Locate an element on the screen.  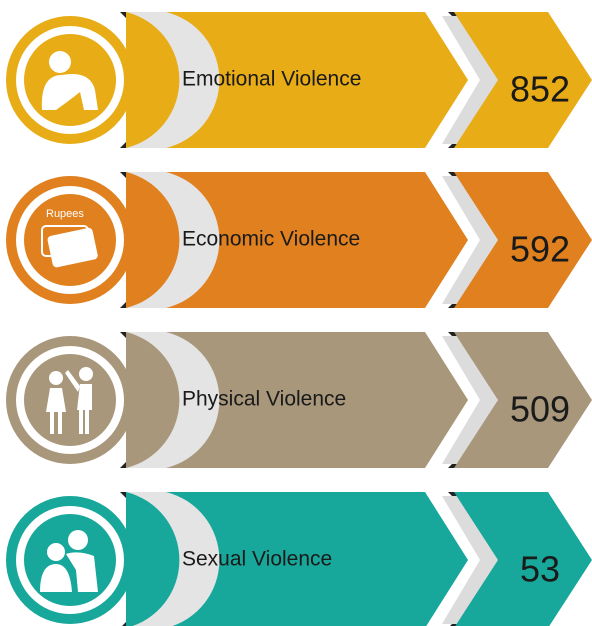
icon-card-back is located at coordinates (65, 241).